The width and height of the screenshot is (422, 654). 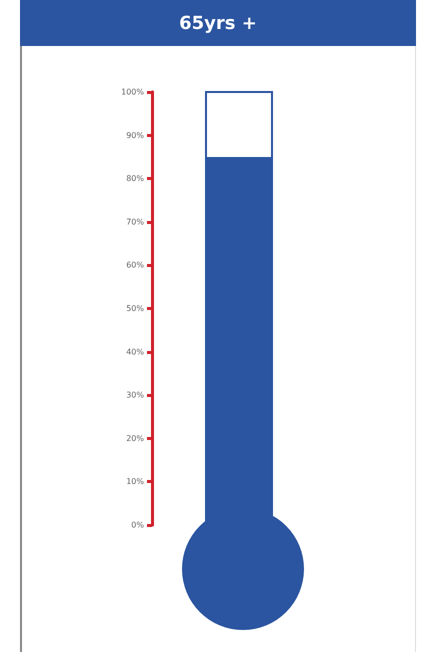 What do you see at coordinates (135, 351) in the screenshot?
I see `y-tick-label: 40%` at bounding box center [135, 351].